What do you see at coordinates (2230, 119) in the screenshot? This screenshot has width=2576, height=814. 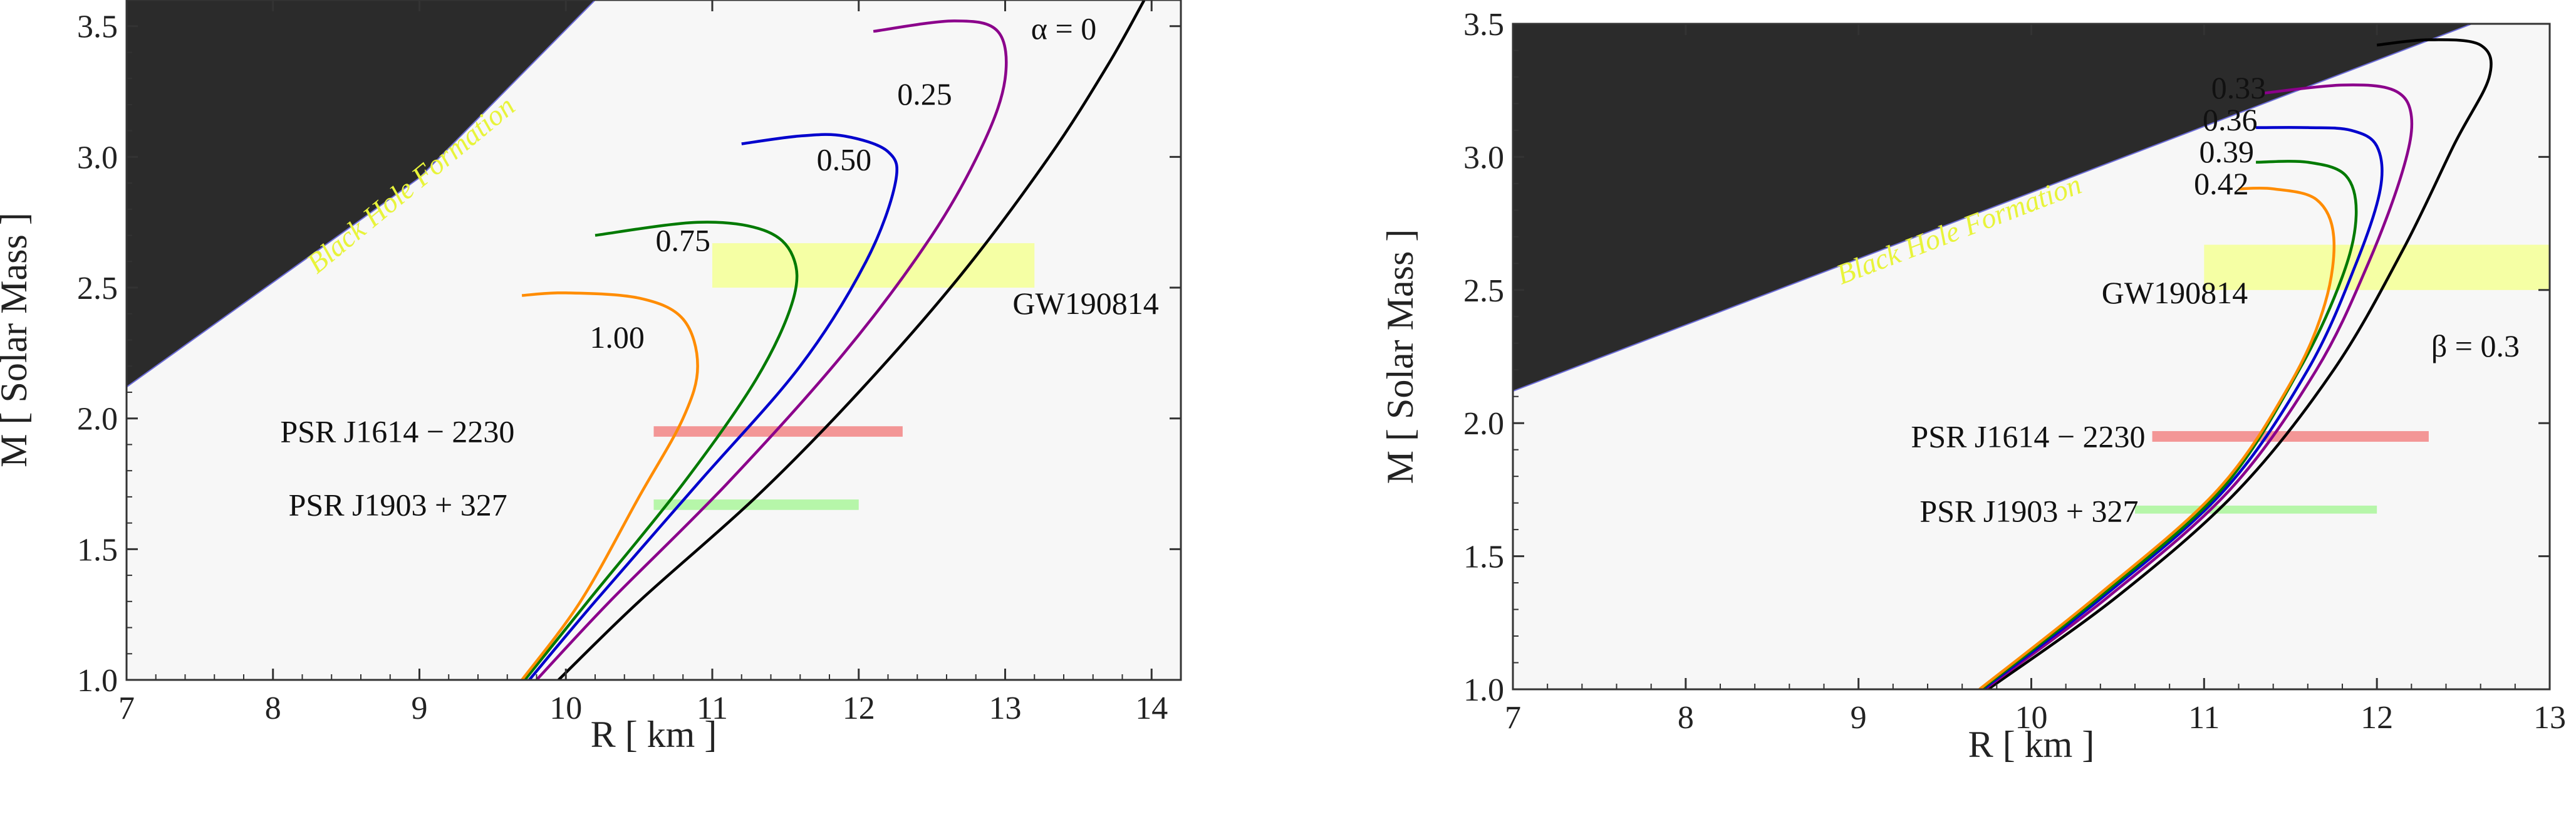 I see `curve-label-2: 0.36` at bounding box center [2230, 119].